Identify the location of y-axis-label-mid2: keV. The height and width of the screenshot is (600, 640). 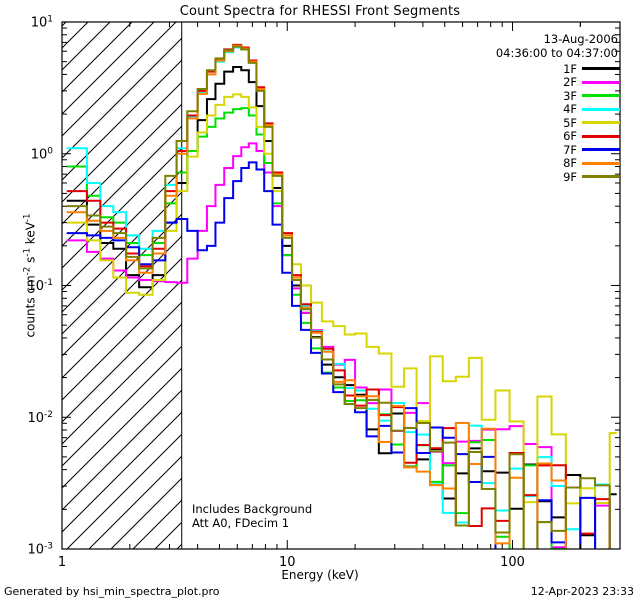
(30, 235).